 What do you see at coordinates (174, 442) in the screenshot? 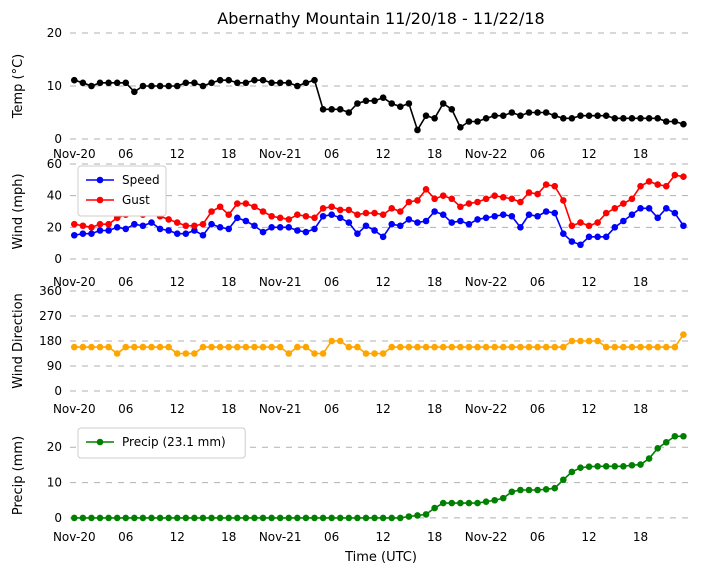
I see `legend-entry: Precip (23.1 mm)` at bounding box center [174, 442].